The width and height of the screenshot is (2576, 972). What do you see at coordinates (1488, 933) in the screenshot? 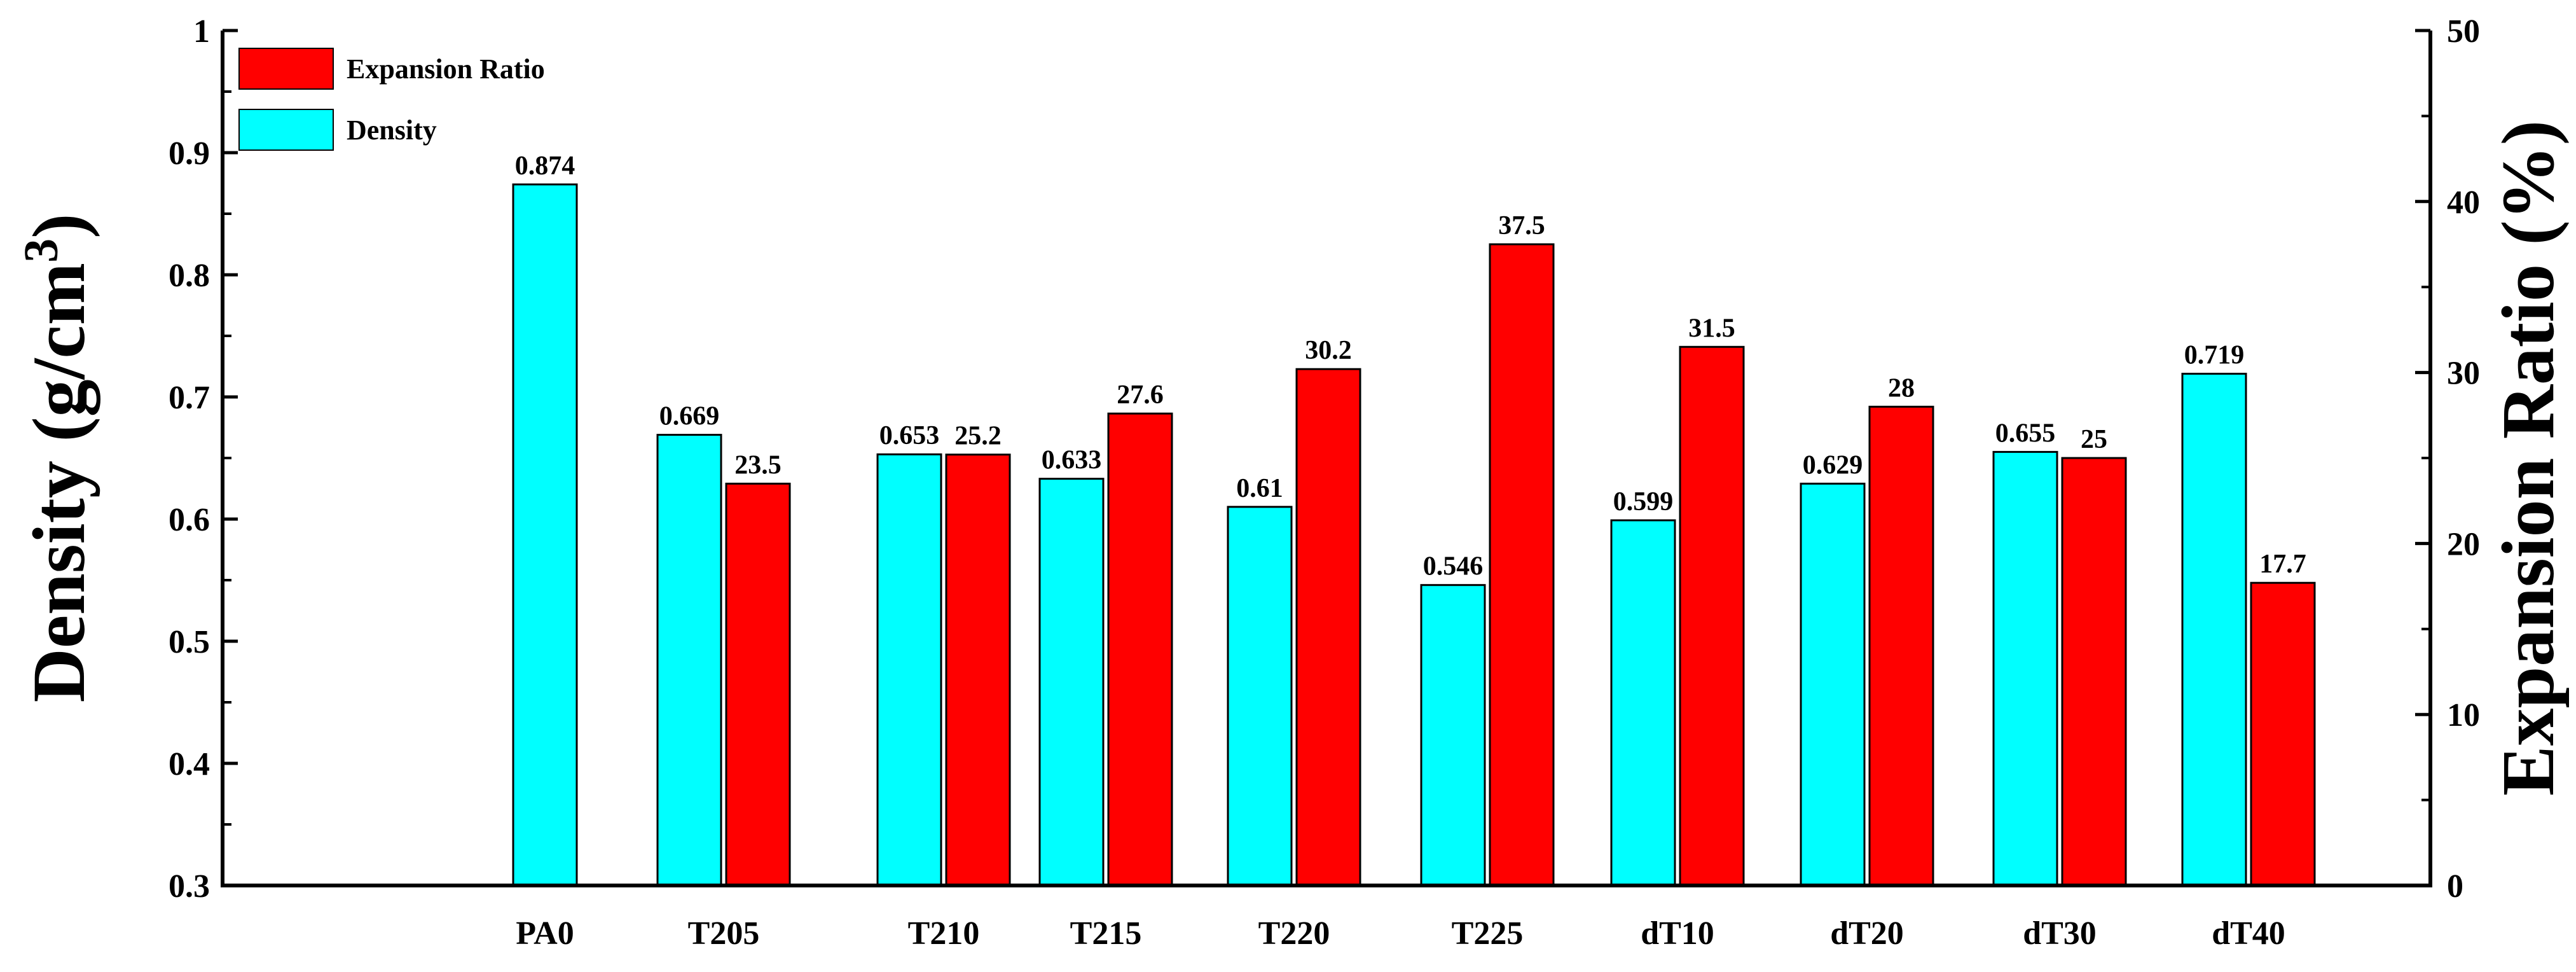
I see `x-tick-label-t225: T225` at bounding box center [1488, 933].